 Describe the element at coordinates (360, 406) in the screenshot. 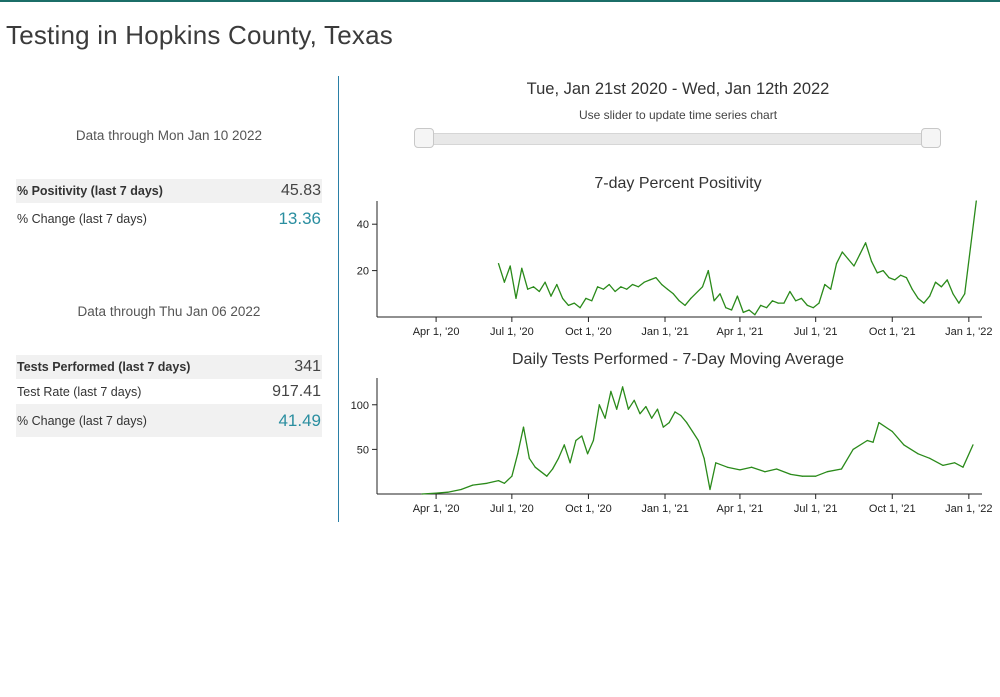

I see `y-tick-label: 100` at that location.